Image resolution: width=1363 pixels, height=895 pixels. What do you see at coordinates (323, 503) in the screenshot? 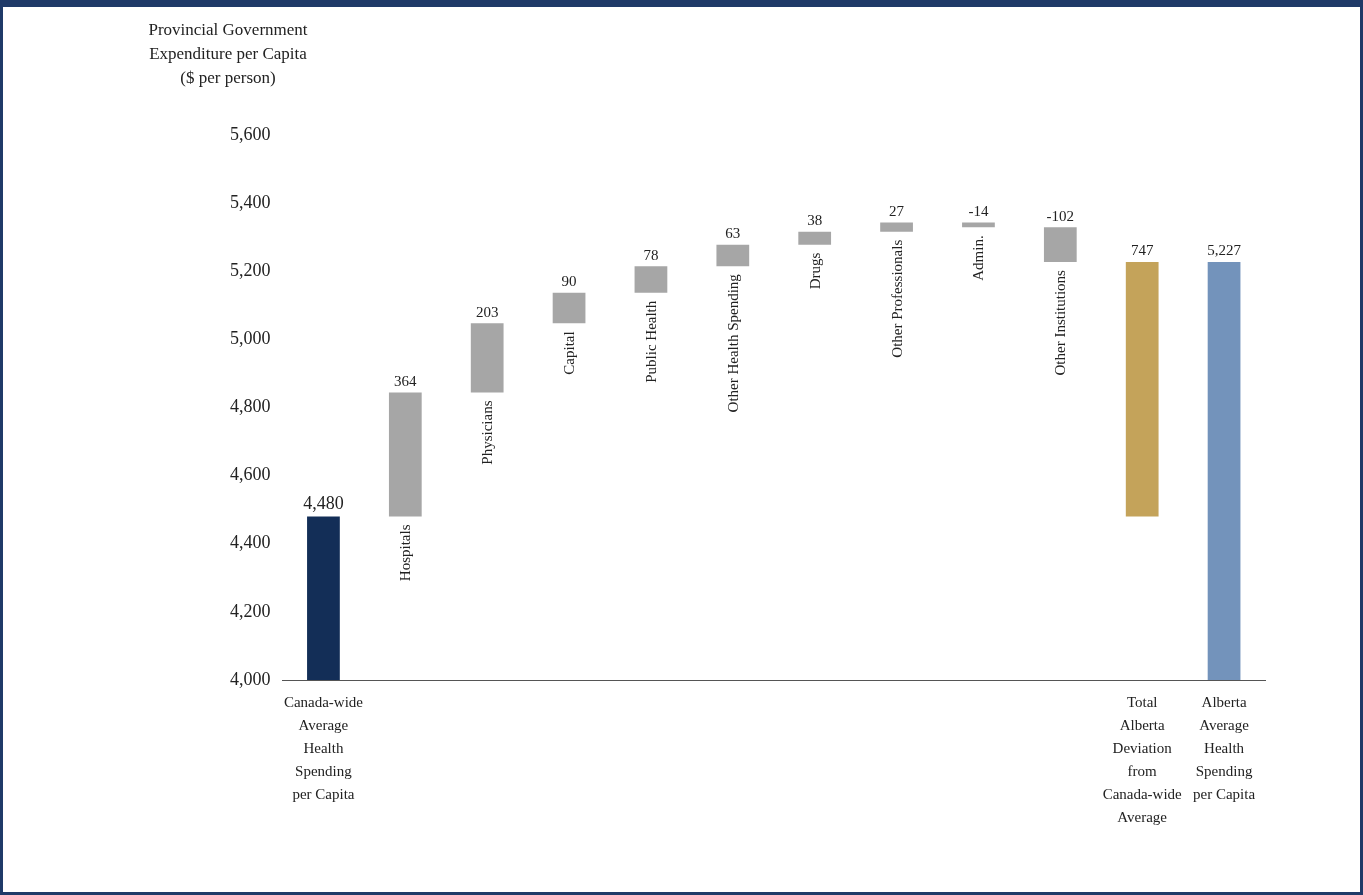
I see `data-label: 4,480` at bounding box center [323, 503].